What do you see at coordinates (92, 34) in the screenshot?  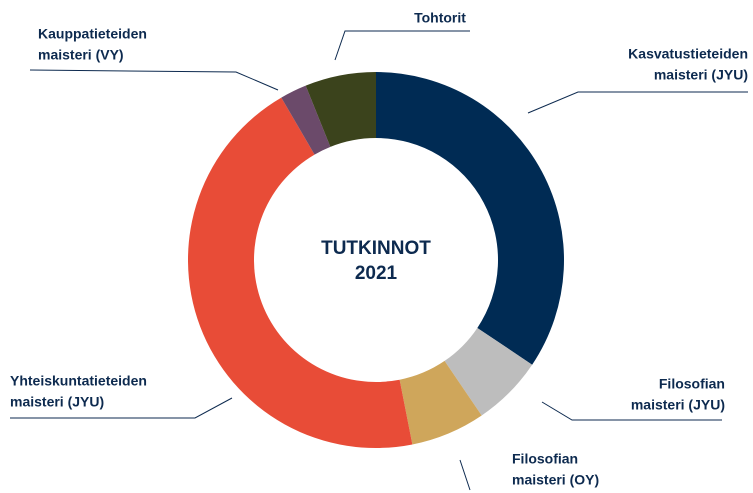 I see `segment-label: Kauppatieteiden` at bounding box center [92, 34].